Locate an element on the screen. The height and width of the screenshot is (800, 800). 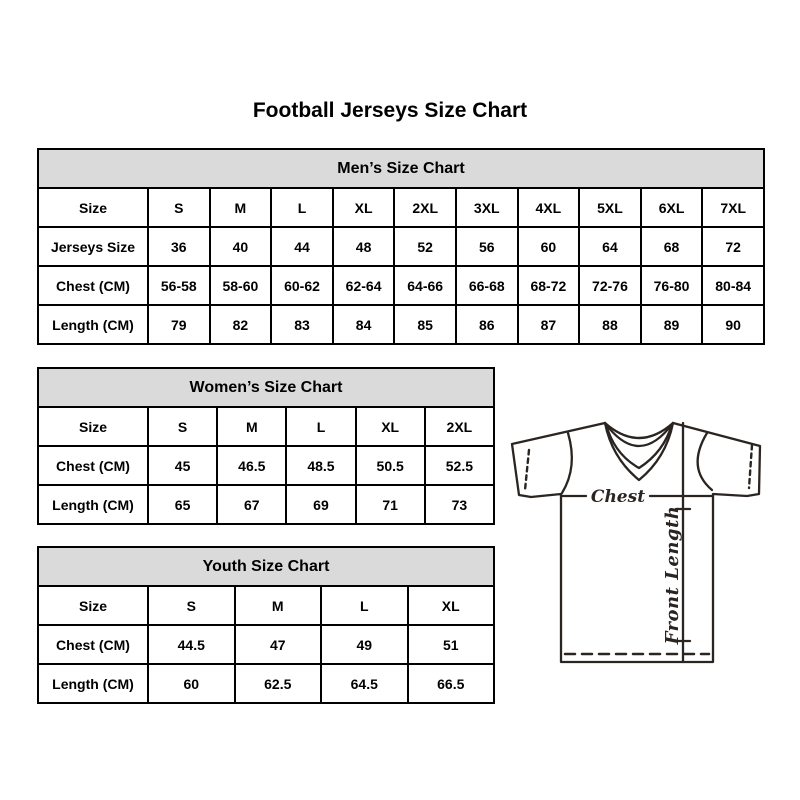
value-cell: 72-76 is located at coordinates (610, 285).